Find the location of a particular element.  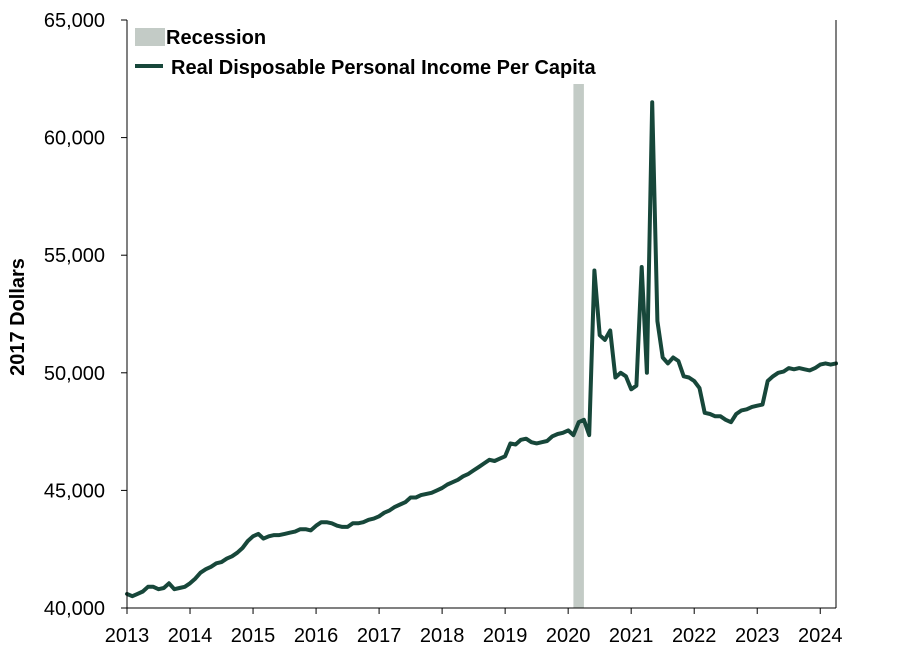

x-tick-label: 2019 is located at coordinates (505, 636).